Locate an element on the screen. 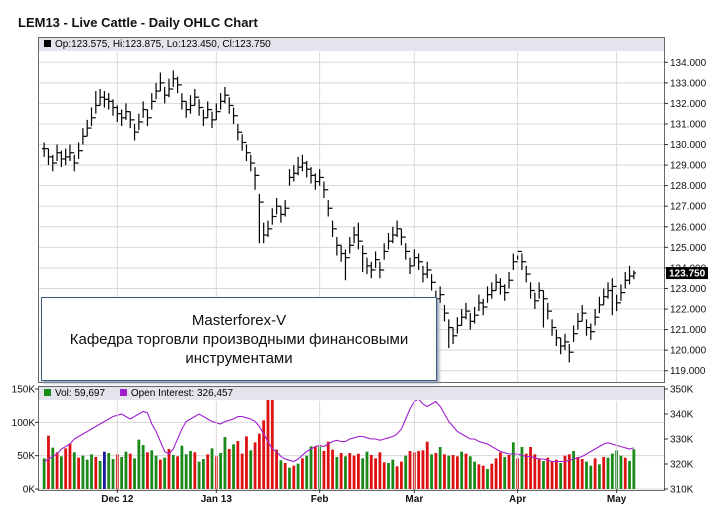 This screenshot has height=525, width=719. x-tick-label: May is located at coordinates (617, 499).